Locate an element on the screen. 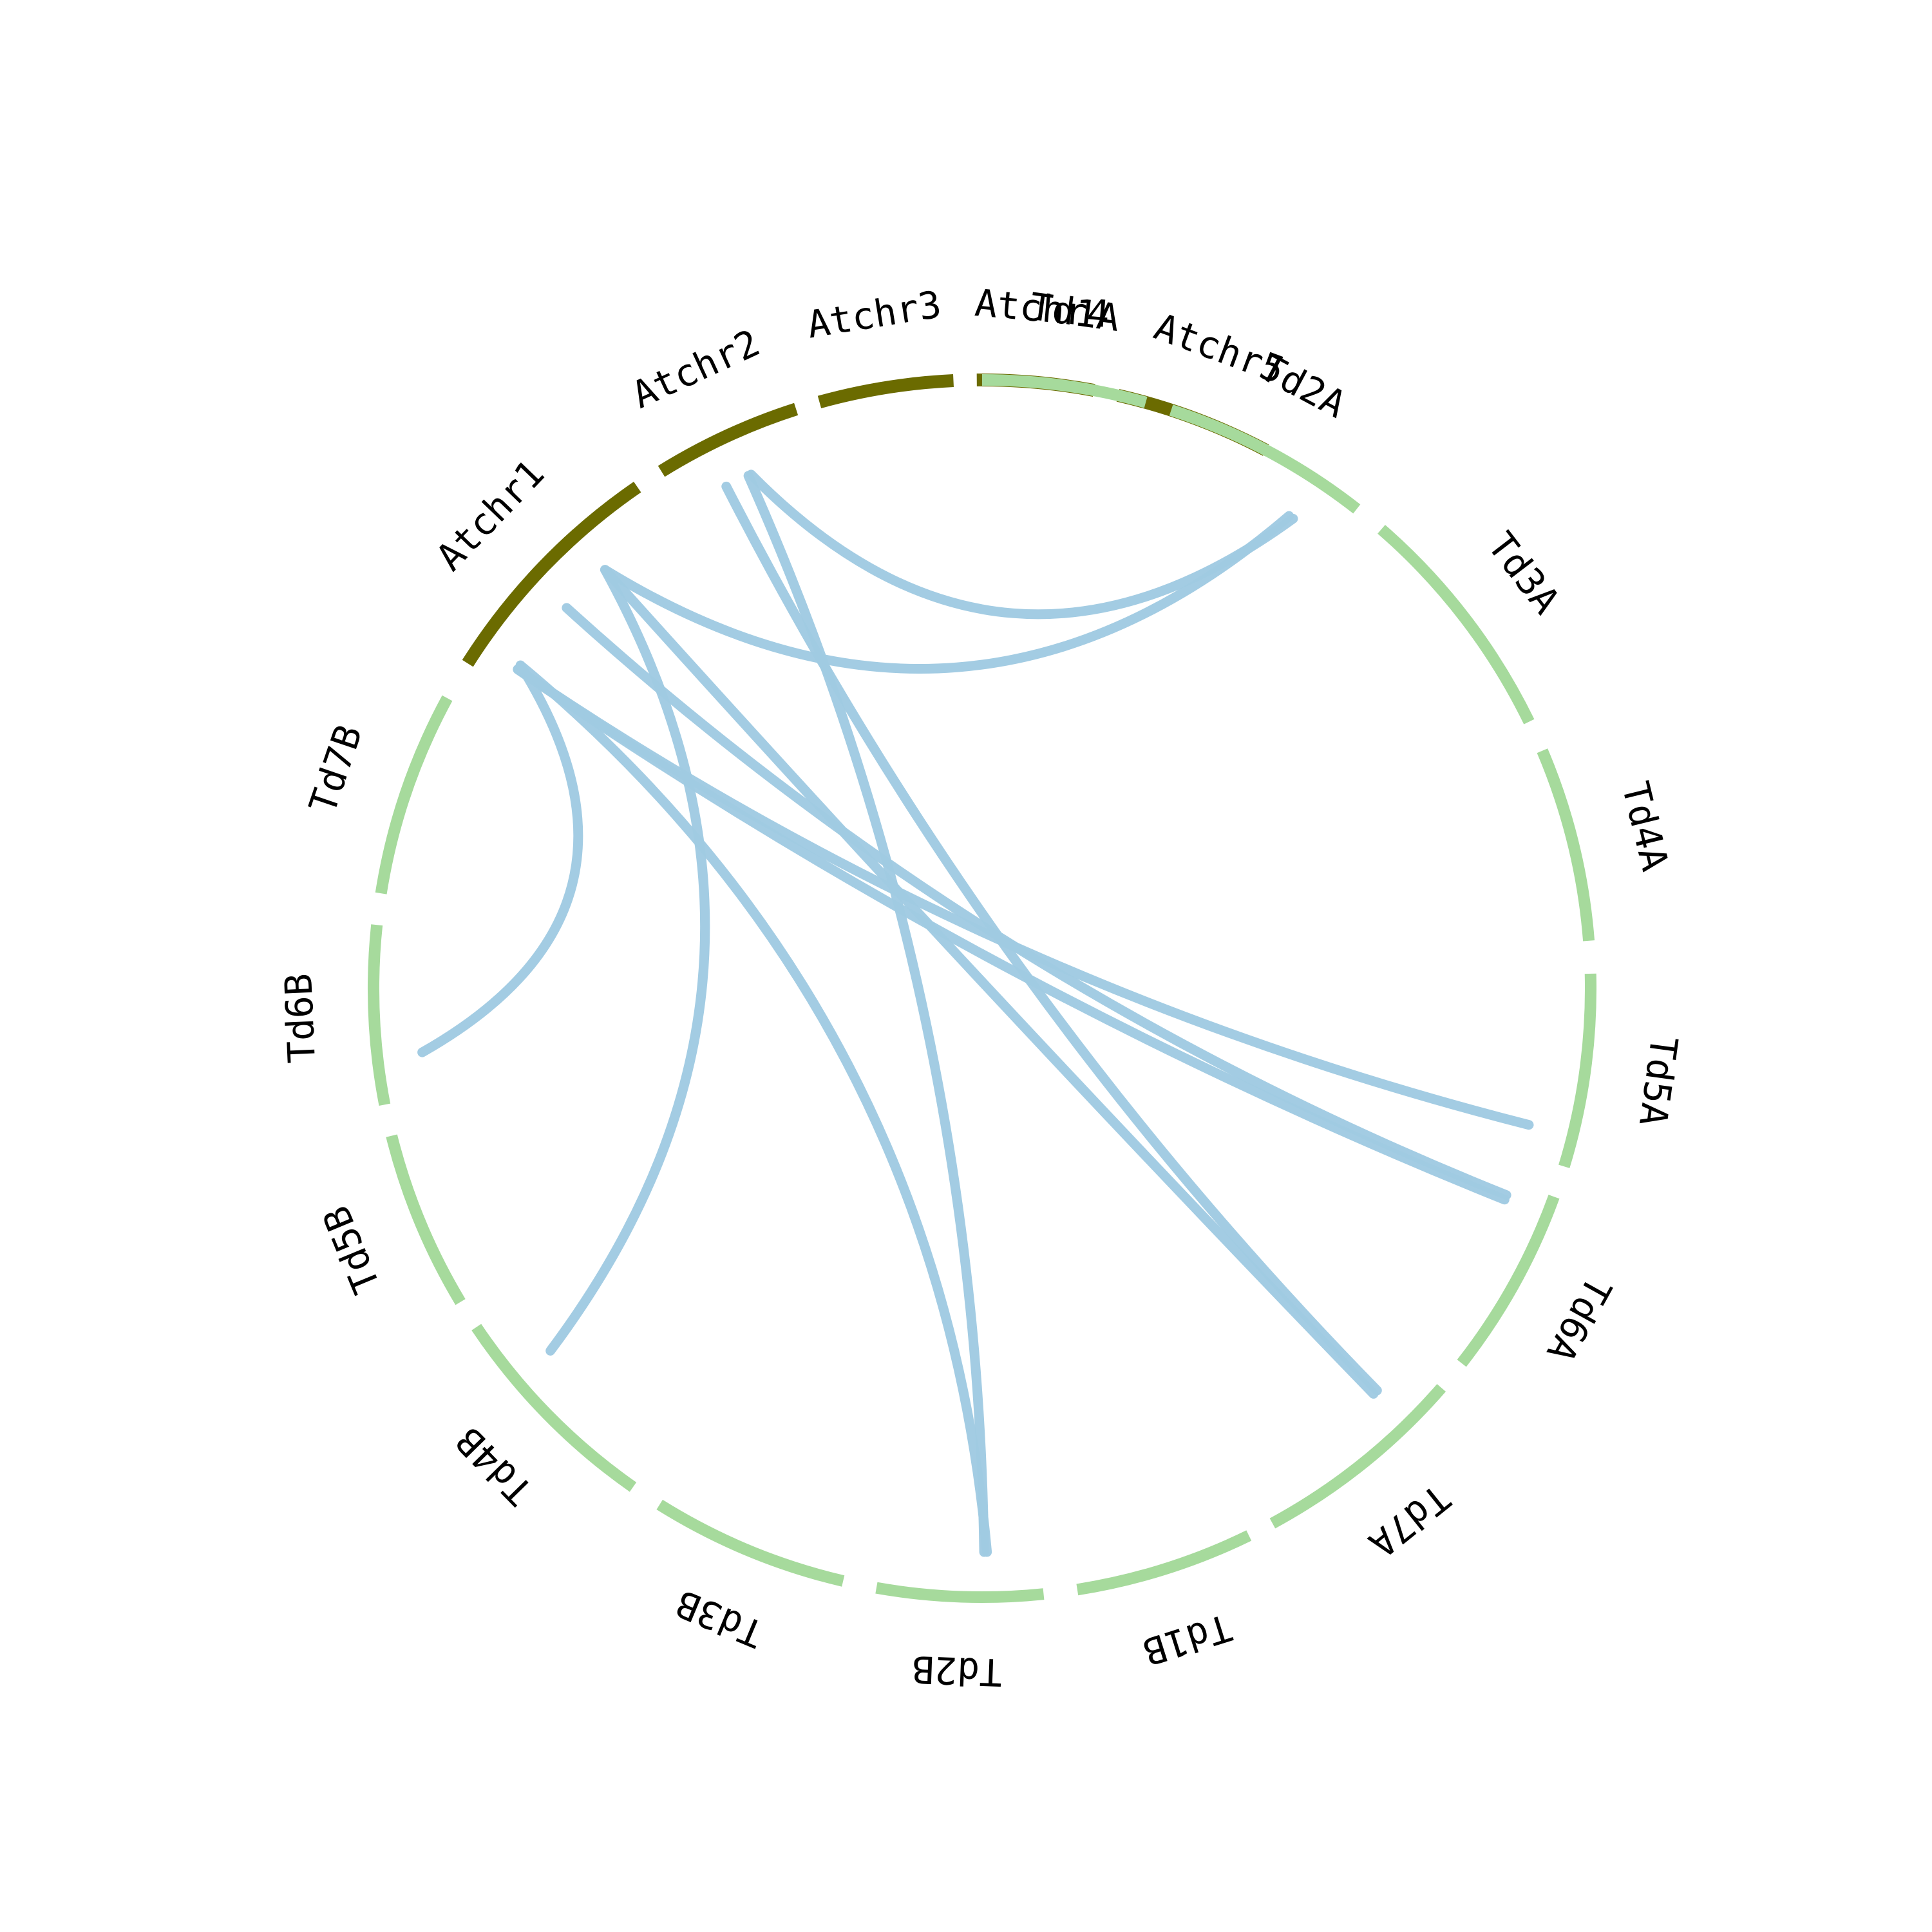 Image resolution: width=1932 pixels, height=1932 pixels. segment-td6b is located at coordinates (380, 1015).